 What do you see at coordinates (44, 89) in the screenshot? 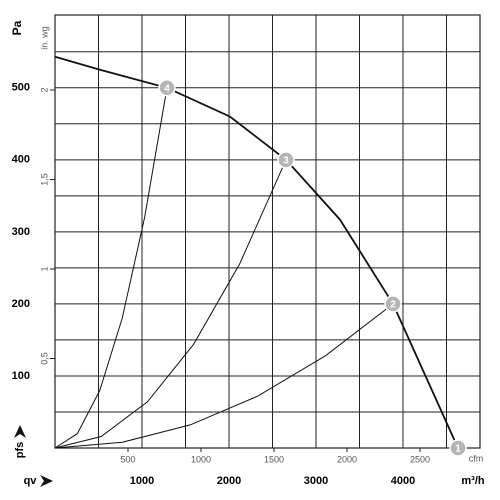
I see `y2-tick-label: 2` at bounding box center [44, 89].